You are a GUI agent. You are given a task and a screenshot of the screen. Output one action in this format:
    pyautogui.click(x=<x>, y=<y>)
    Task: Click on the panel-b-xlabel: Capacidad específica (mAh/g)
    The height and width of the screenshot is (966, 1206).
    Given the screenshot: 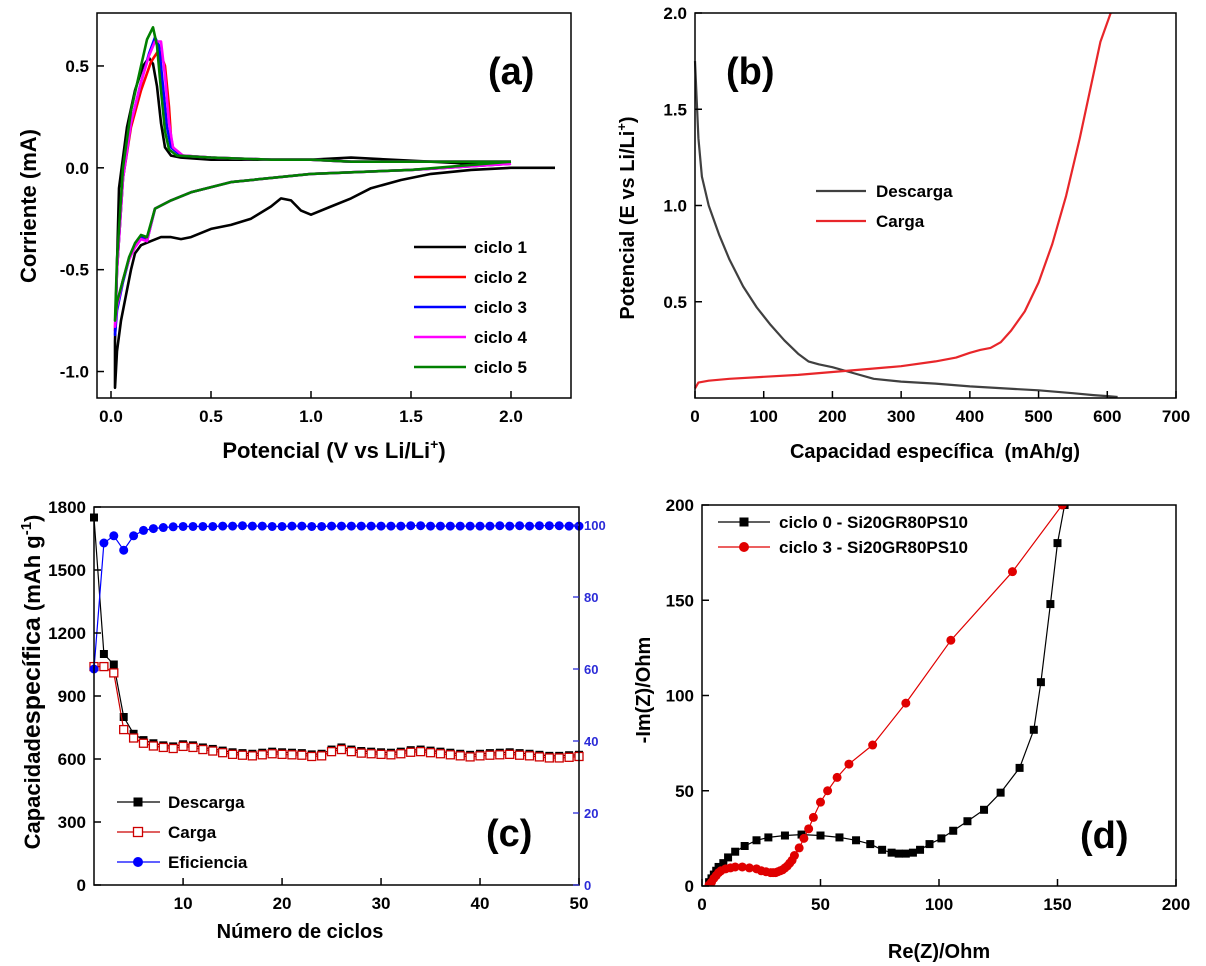 What is the action you would take?
    pyautogui.click(x=935, y=452)
    